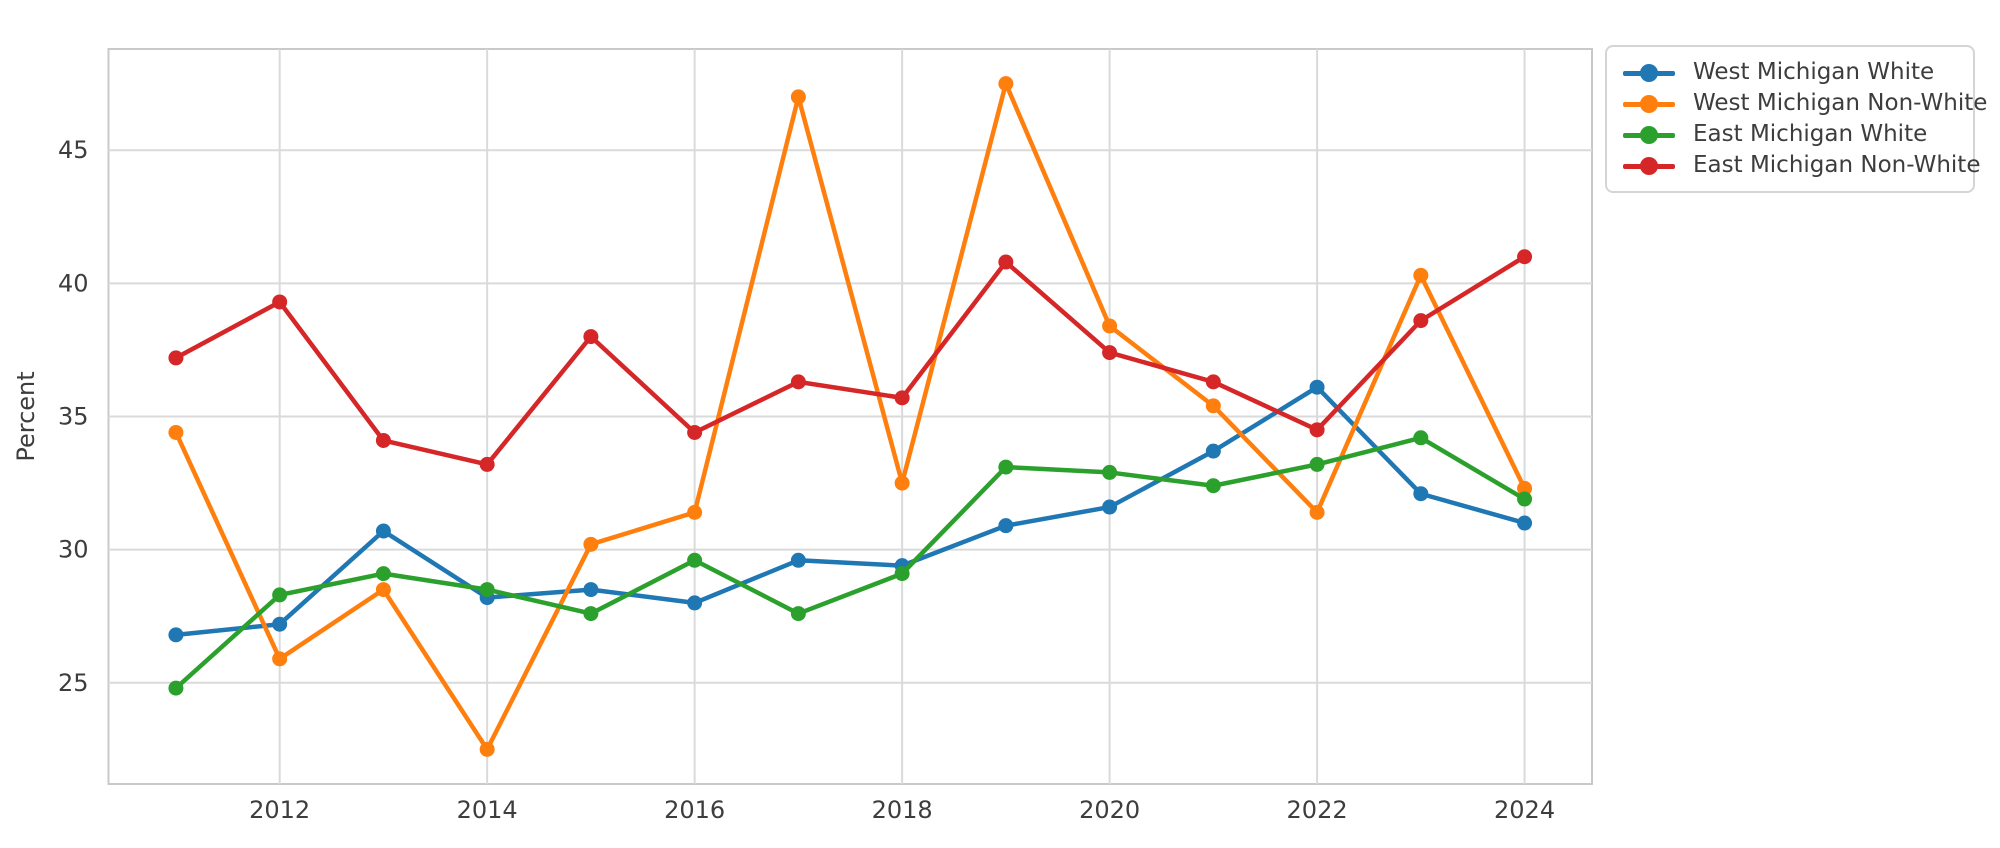 This screenshot has height=848, width=2000. What do you see at coordinates (280, 624) in the screenshot?
I see `data-point-west-michigan-white-2012` at bounding box center [280, 624].